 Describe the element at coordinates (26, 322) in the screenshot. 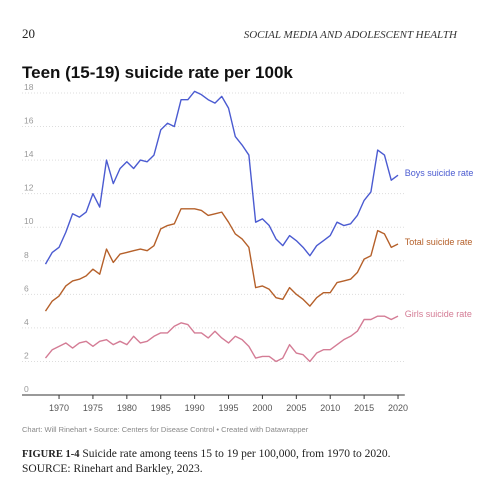

I see `y-tick-label: 4` at that location.